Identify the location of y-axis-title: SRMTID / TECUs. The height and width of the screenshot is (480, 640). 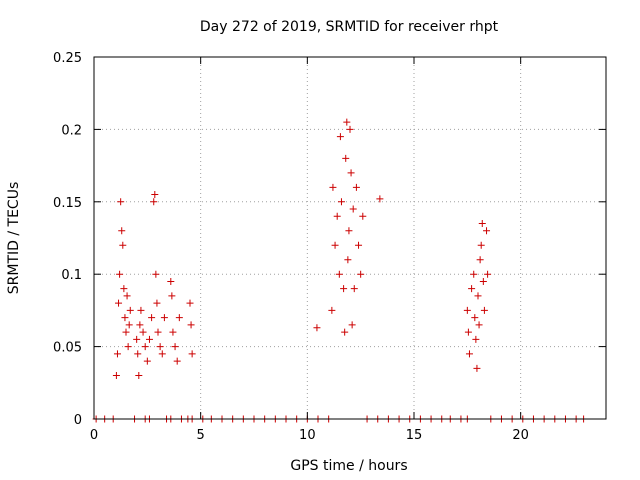
(14, 238).